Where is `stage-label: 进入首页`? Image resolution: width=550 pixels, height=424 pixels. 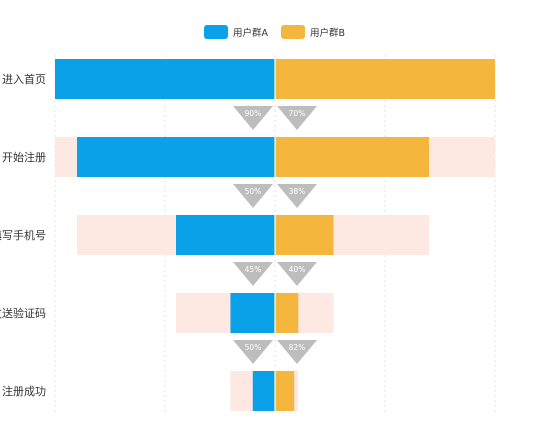 stage-label: 进入首页 is located at coordinates (24, 79).